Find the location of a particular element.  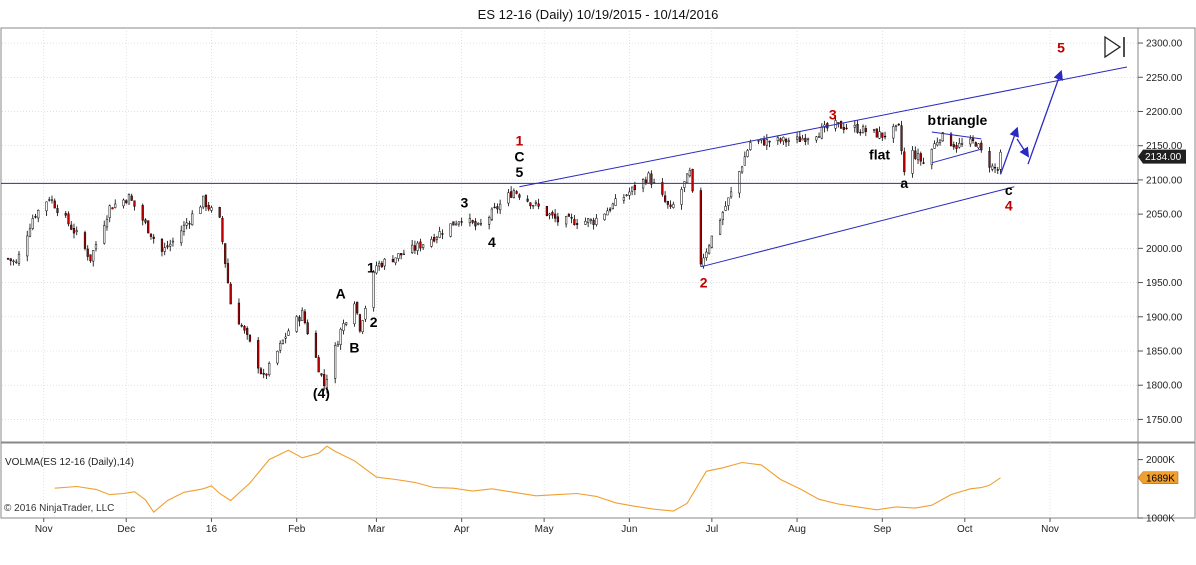

volma-layer is located at coordinates (527, 479).